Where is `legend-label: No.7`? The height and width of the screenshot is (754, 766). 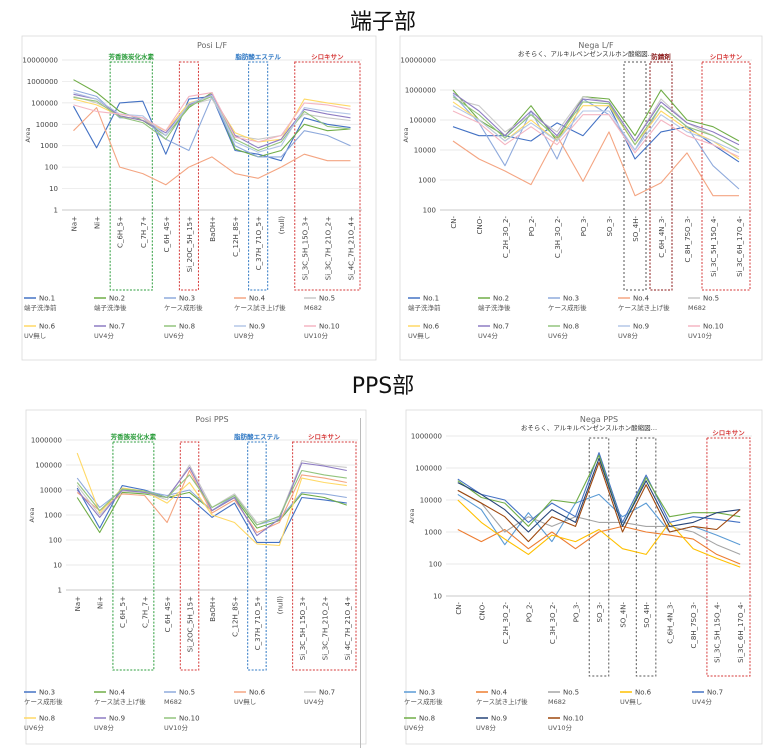
legend-label: No.7 is located at coordinates (501, 327).